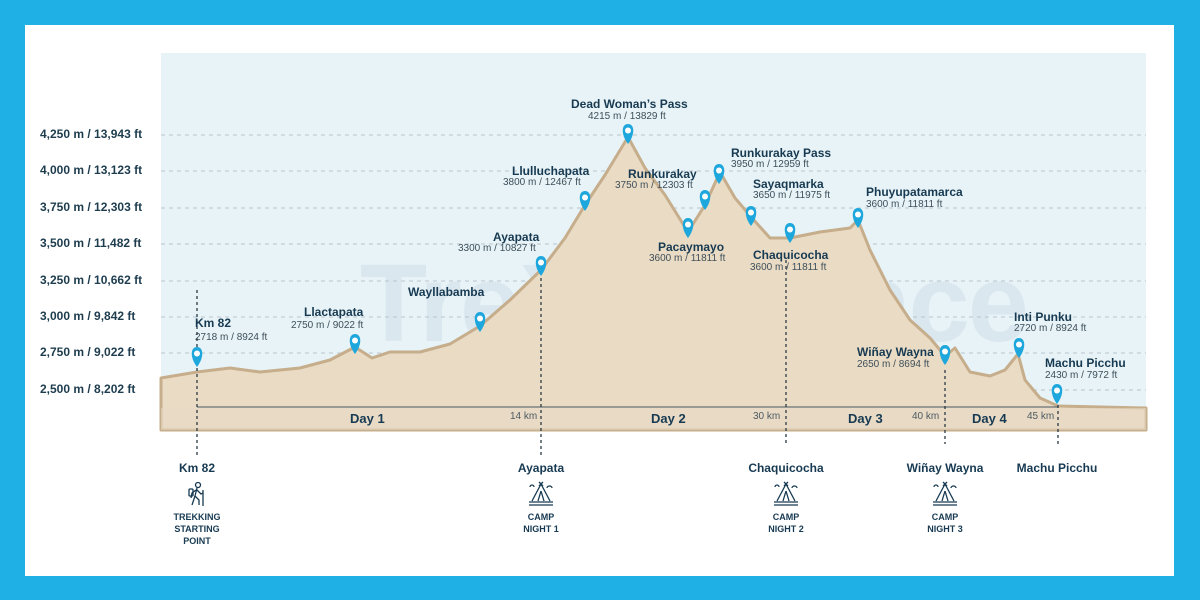 The width and height of the screenshot is (1200, 600). I want to click on poi-label: Wayllabamba, so click(446, 292).